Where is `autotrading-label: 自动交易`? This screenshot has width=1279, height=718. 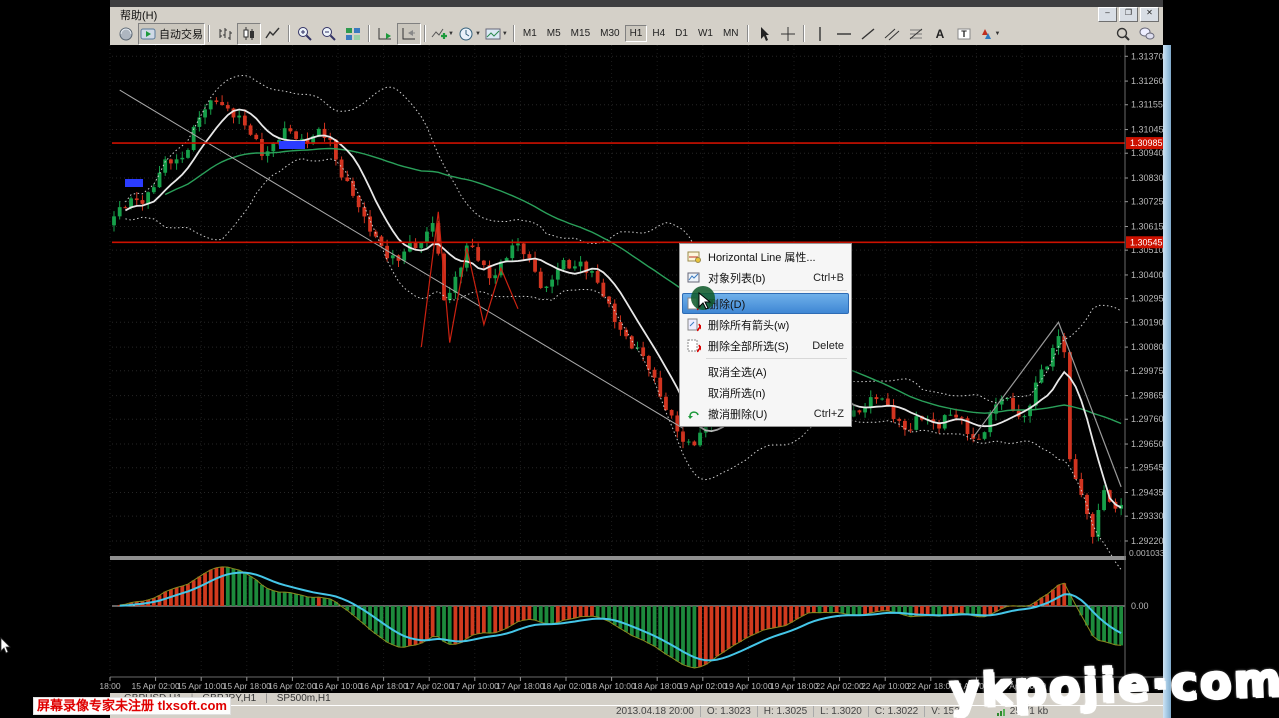 autotrading-label: 自动交易 is located at coordinates (181, 34).